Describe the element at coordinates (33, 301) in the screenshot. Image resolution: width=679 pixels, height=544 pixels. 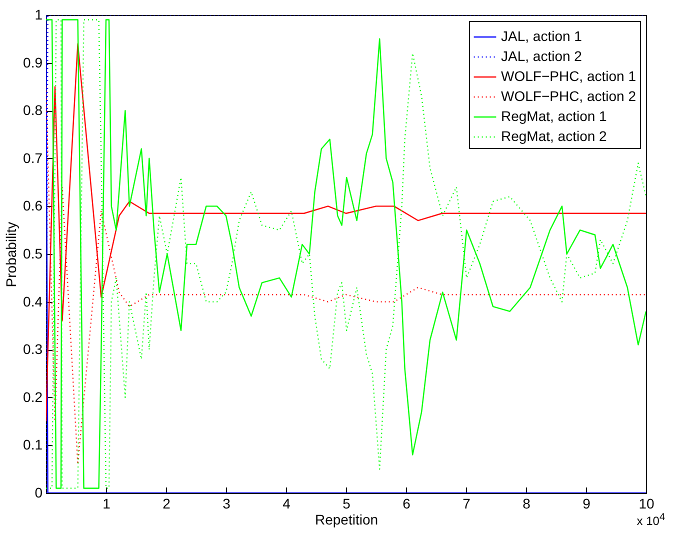
I see `y-tick-label: 0.4` at that location.